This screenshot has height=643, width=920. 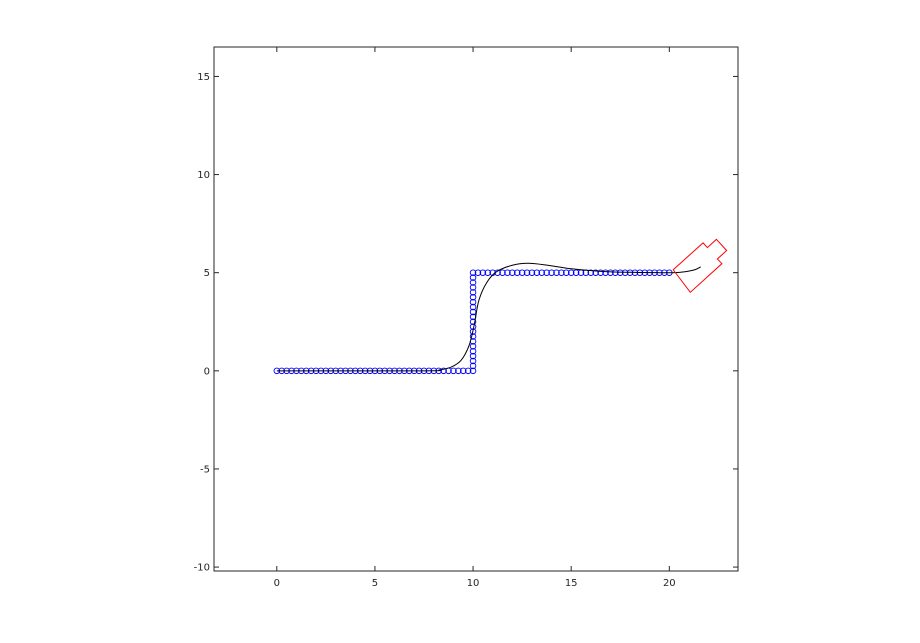 What do you see at coordinates (205, 469) in the screenshot?
I see `y-tick-label: -5` at bounding box center [205, 469].